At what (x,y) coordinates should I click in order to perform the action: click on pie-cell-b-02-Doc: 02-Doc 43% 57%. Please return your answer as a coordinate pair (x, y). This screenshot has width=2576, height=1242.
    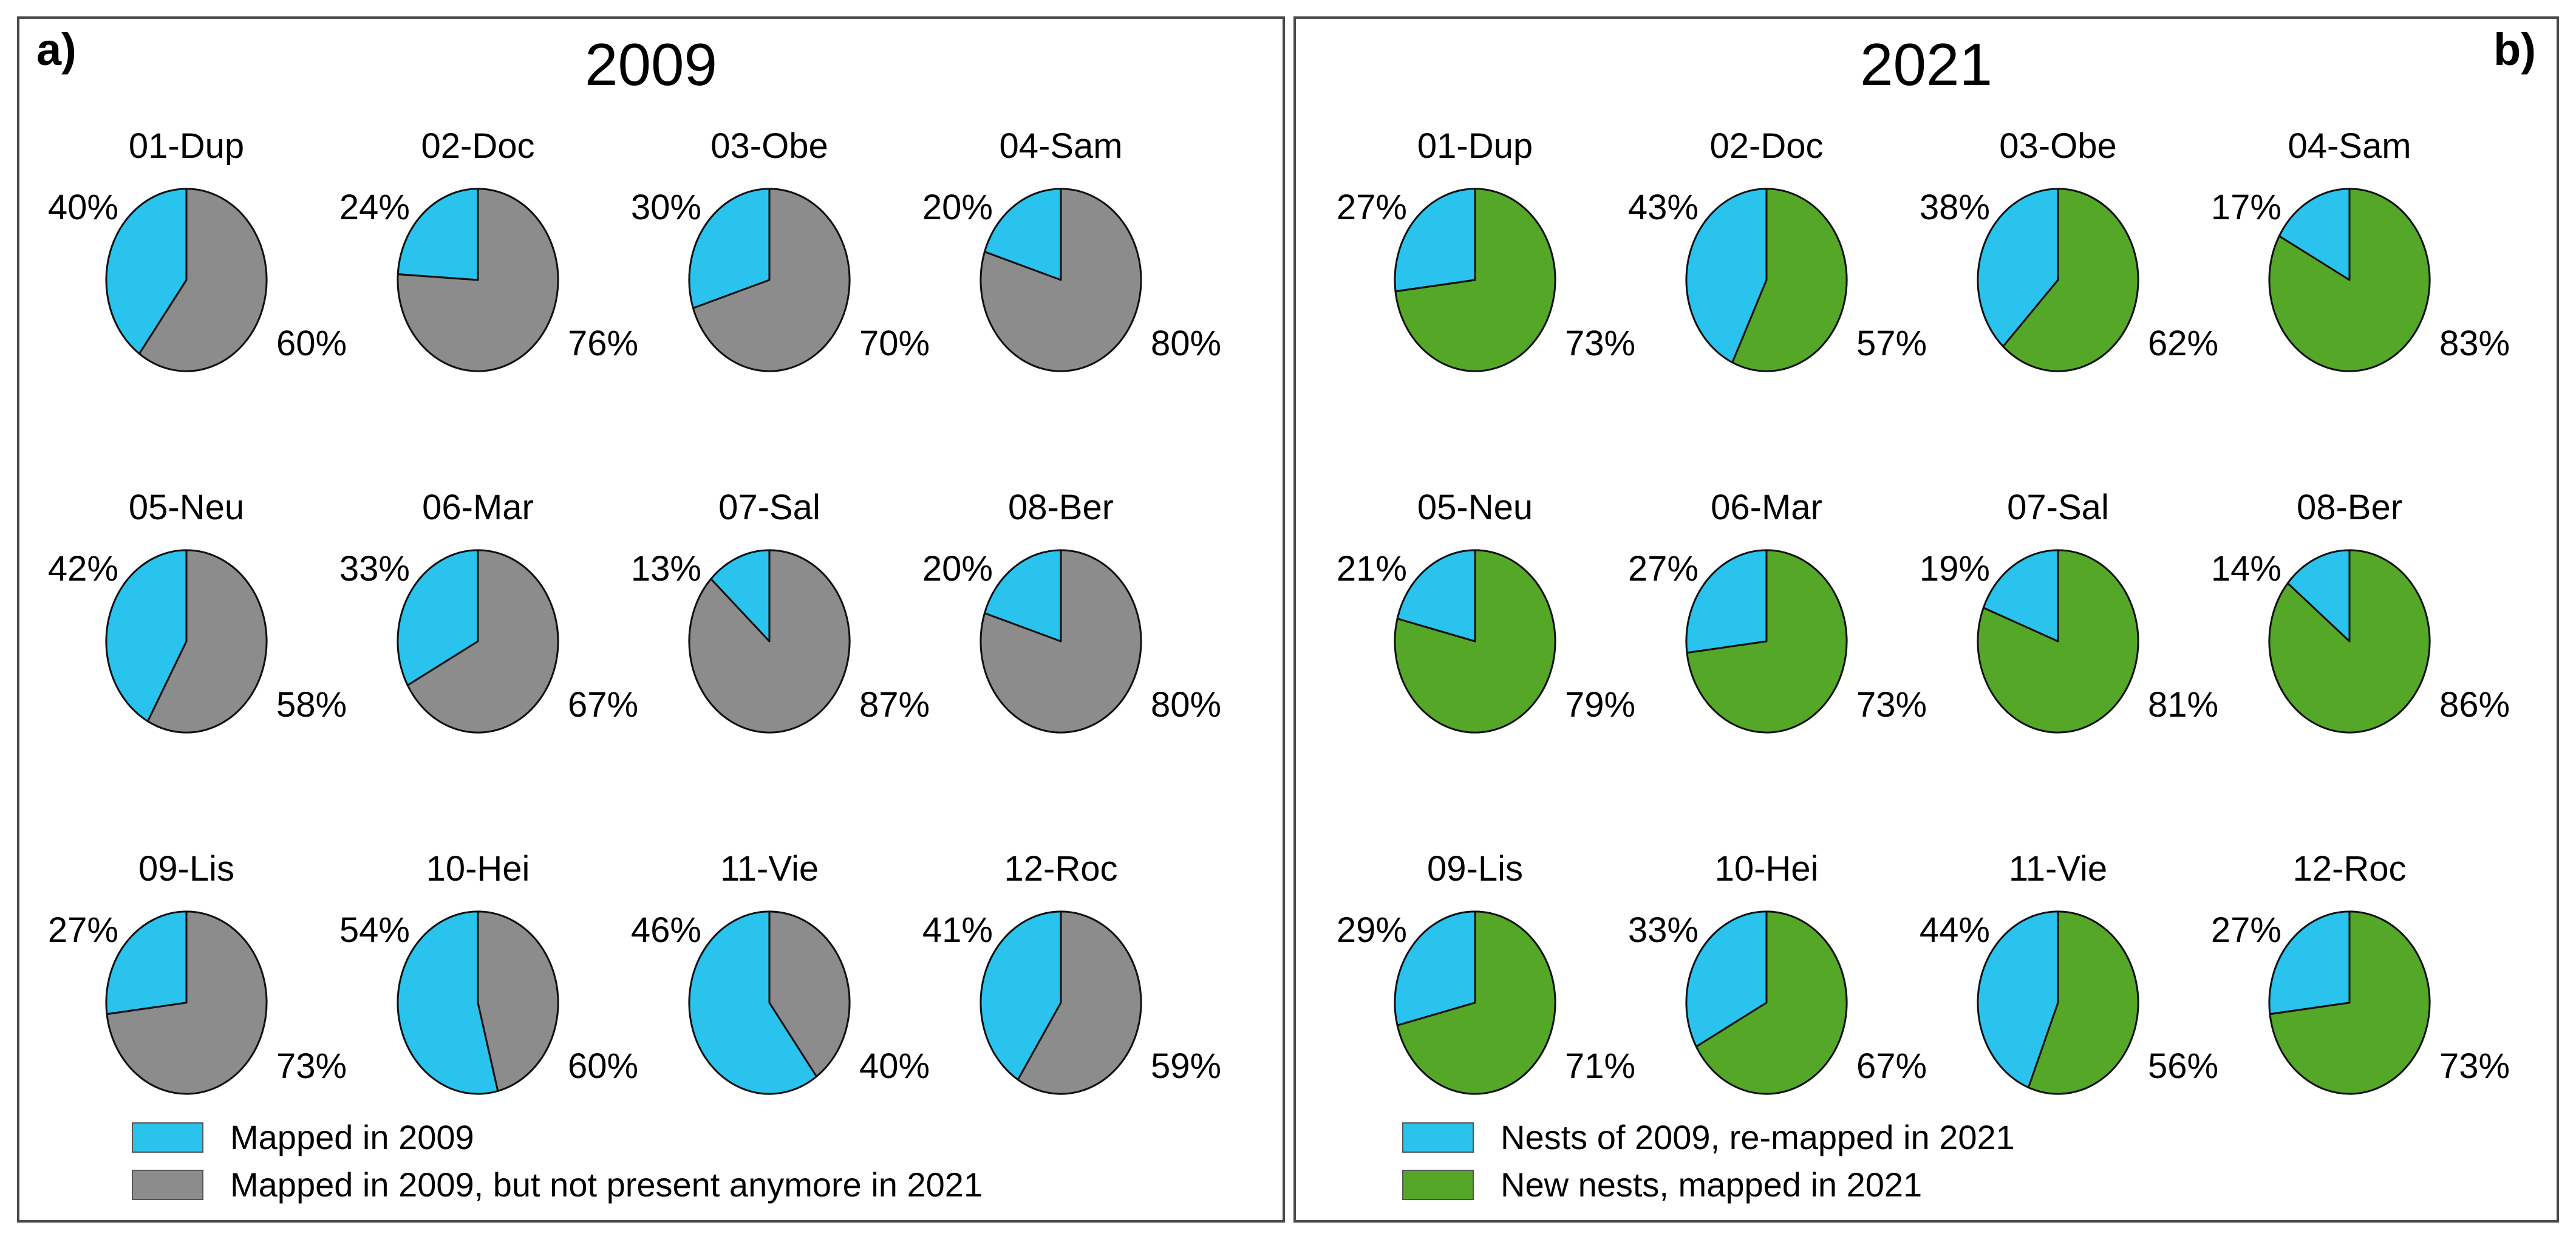
    Looking at the image, I should click on (1774, 302).